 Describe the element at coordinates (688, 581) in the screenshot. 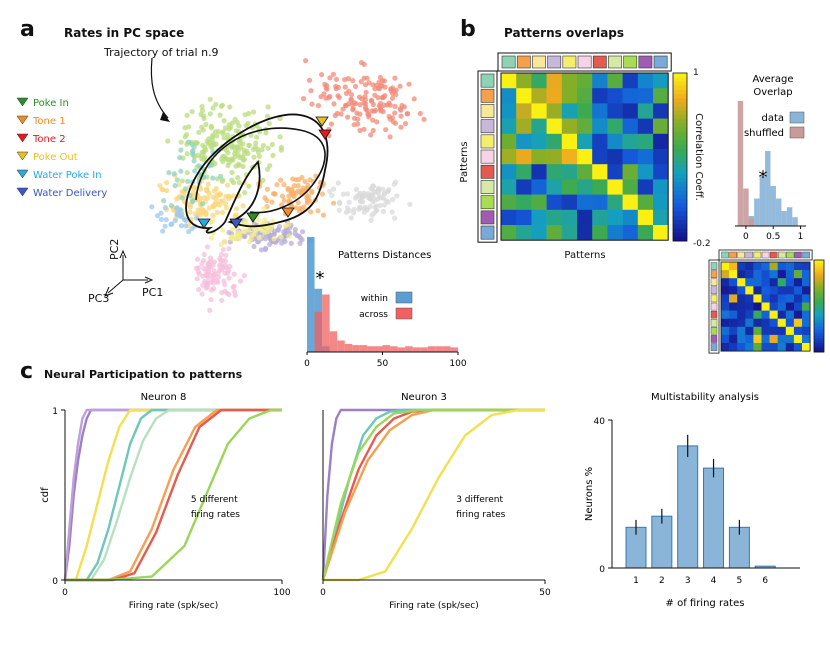

I see `category-label-3: 3` at that location.